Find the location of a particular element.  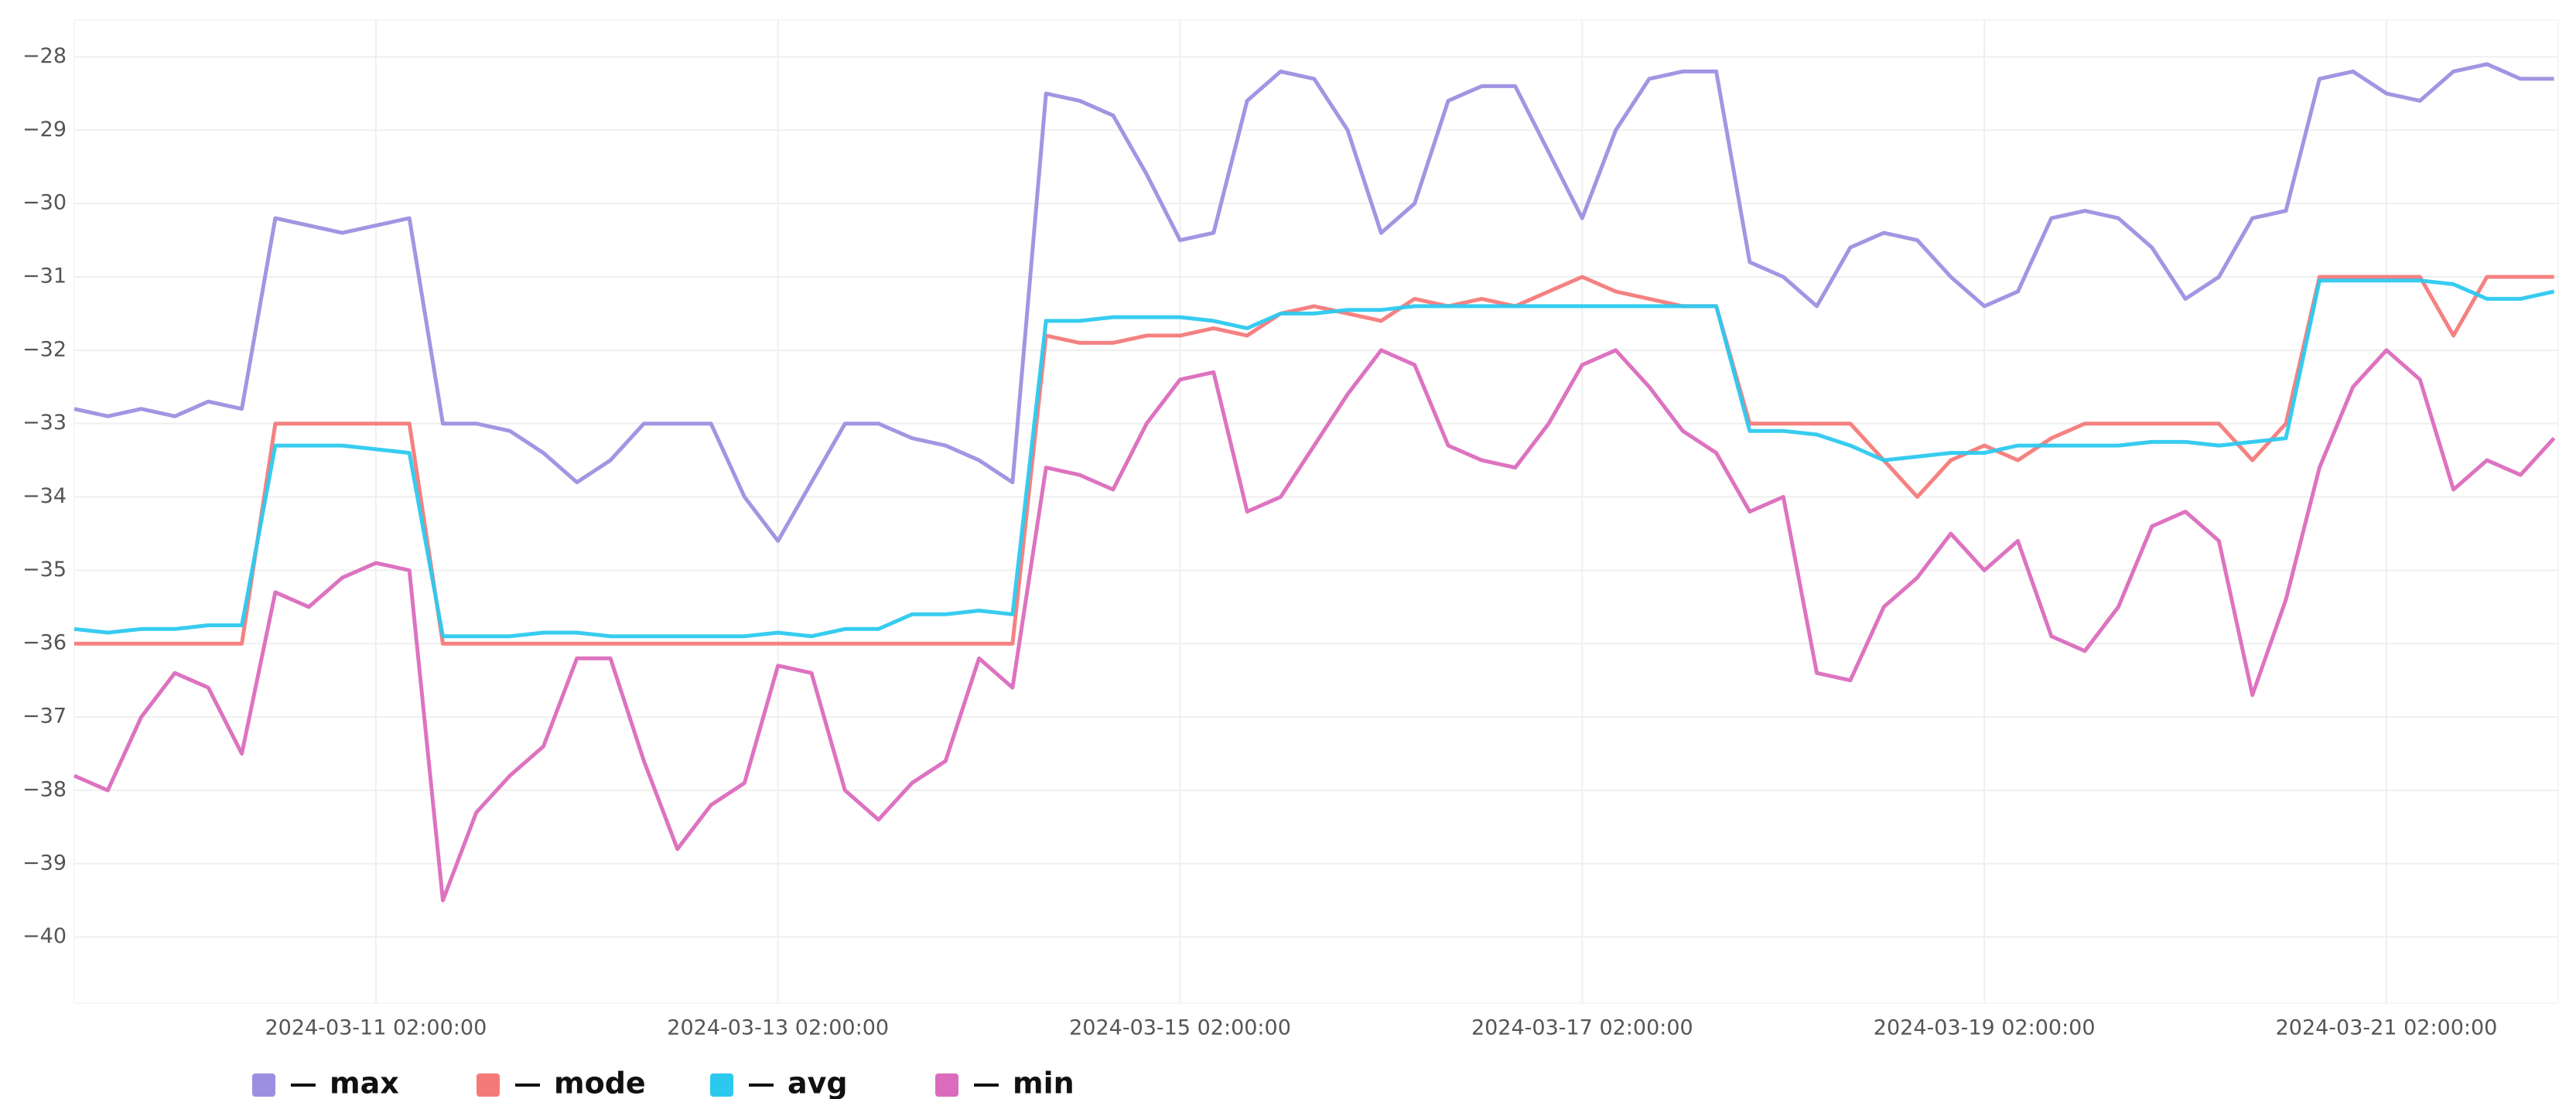

y-tick-label: −36 is located at coordinates (44, 643).